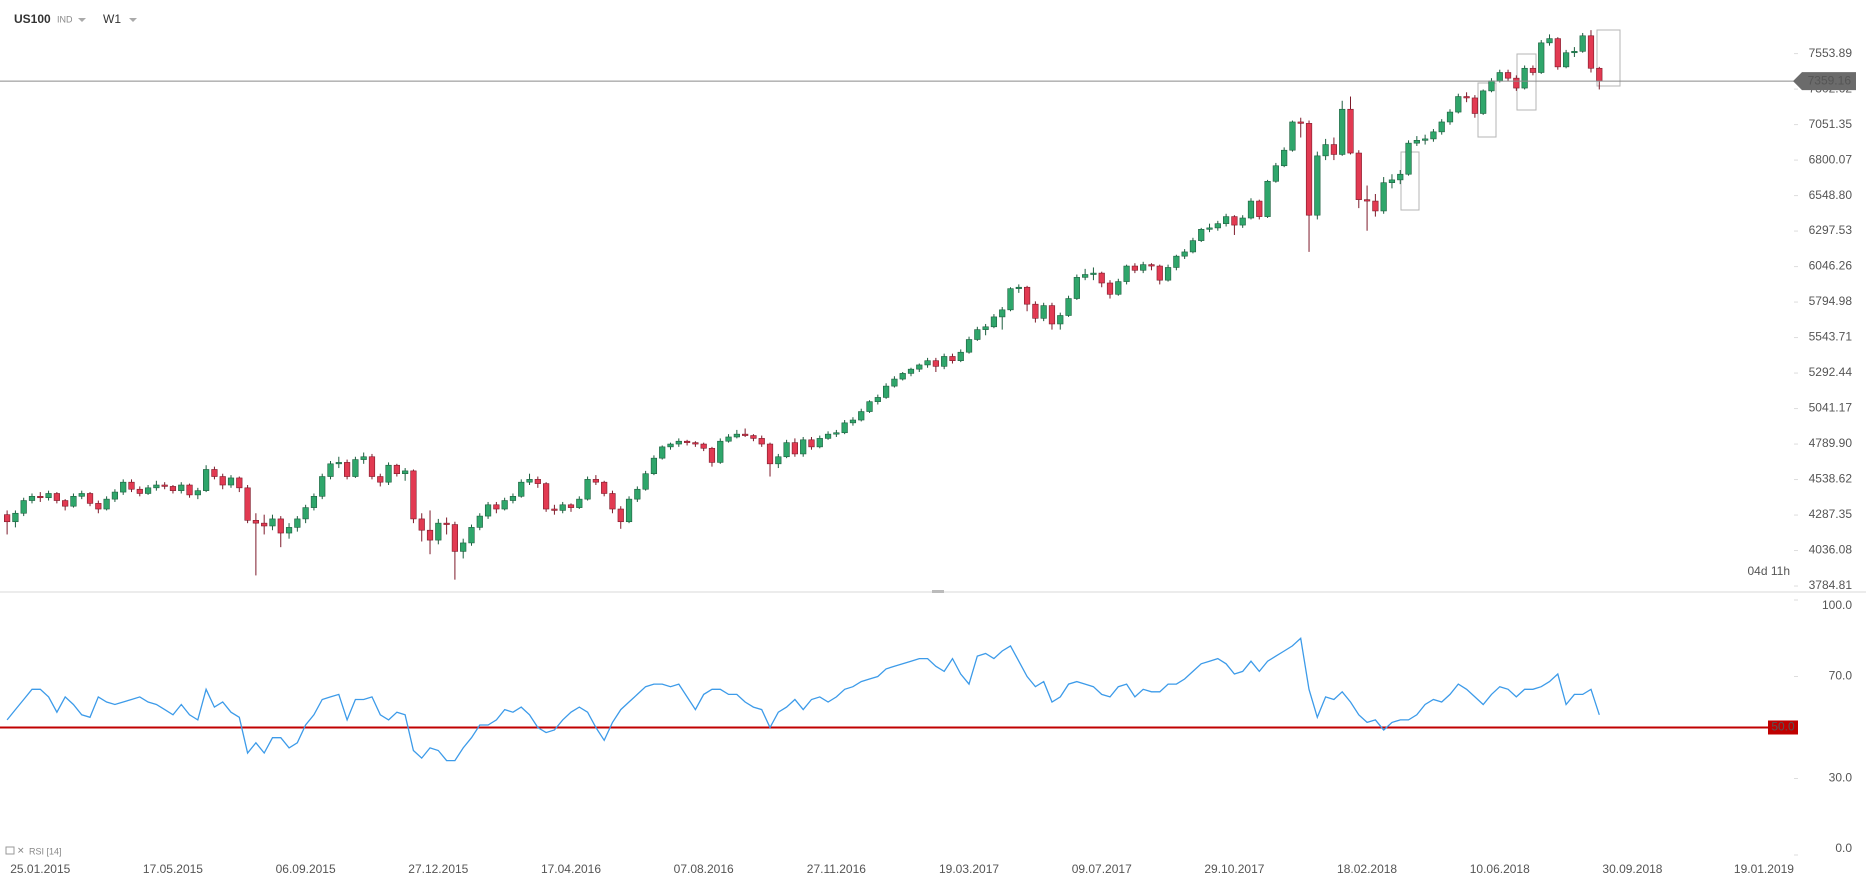 This screenshot has height=885, width=1866. I want to click on rsi-y-tick-label: 100.0, so click(1837, 605).